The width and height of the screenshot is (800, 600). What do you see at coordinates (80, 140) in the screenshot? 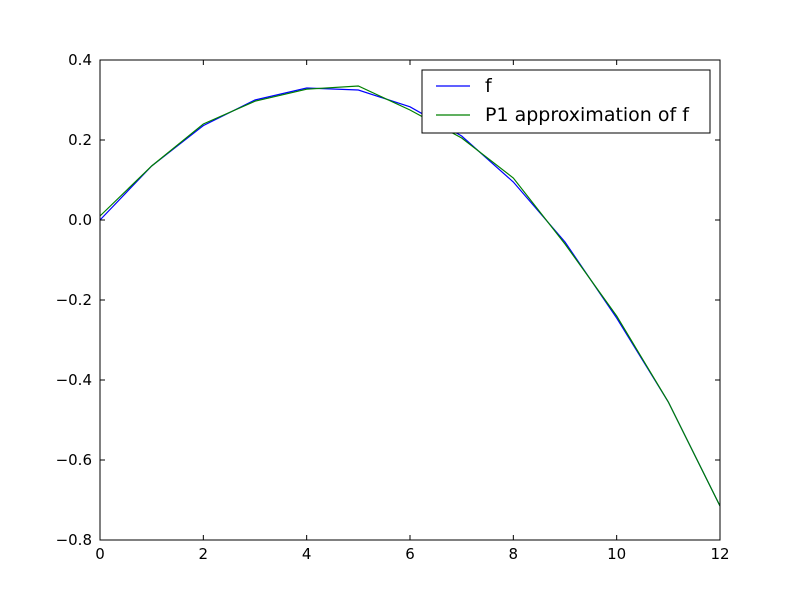
I see `y-tick-label: 0.2` at bounding box center [80, 140].